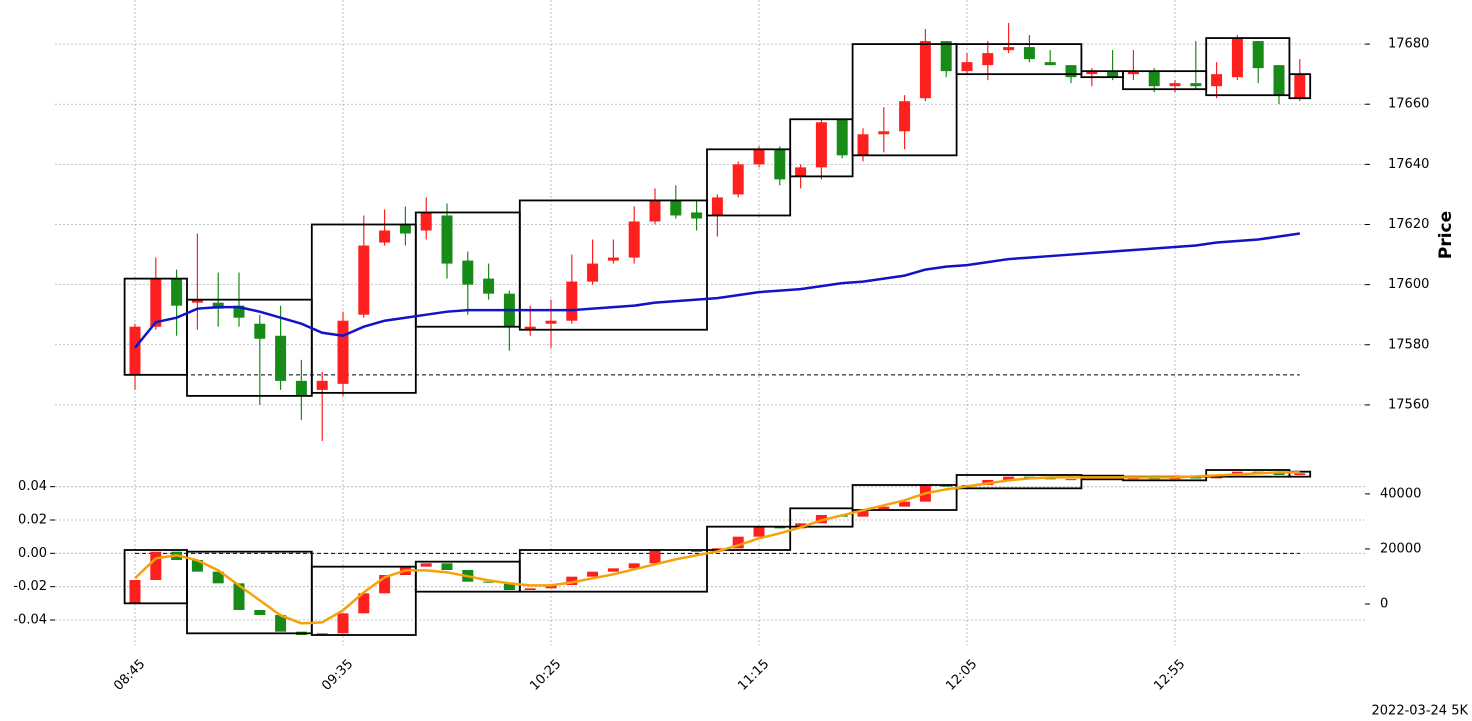  I want to click on x-tick-label: 12:05, so click(961, 675).